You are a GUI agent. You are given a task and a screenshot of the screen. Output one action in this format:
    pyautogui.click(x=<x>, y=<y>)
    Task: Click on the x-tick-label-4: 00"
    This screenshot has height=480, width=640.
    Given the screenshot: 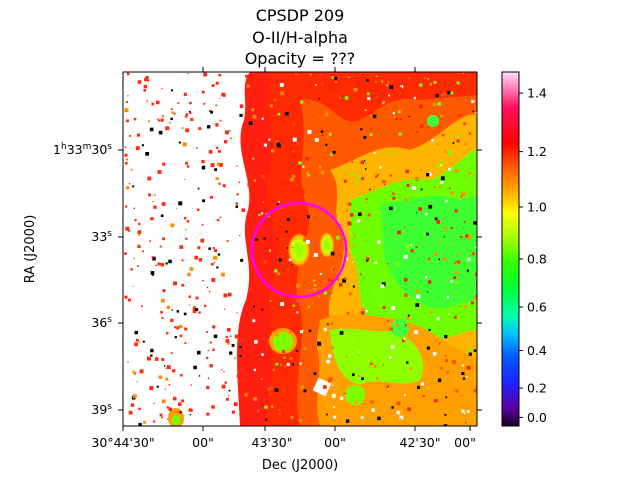 What is the action you would take?
    pyautogui.click(x=335, y=442)
    